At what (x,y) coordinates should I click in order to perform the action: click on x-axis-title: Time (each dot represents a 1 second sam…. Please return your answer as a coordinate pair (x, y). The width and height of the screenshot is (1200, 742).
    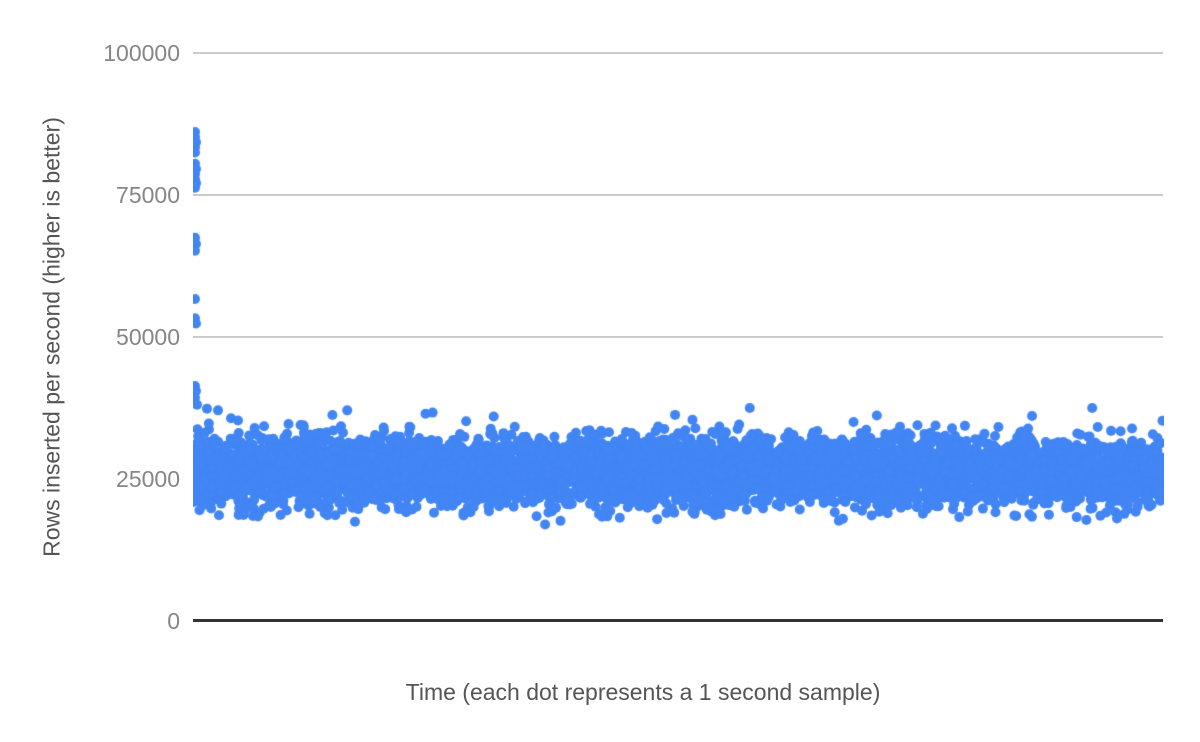
    Looking at the image, I should click on (643, 692).